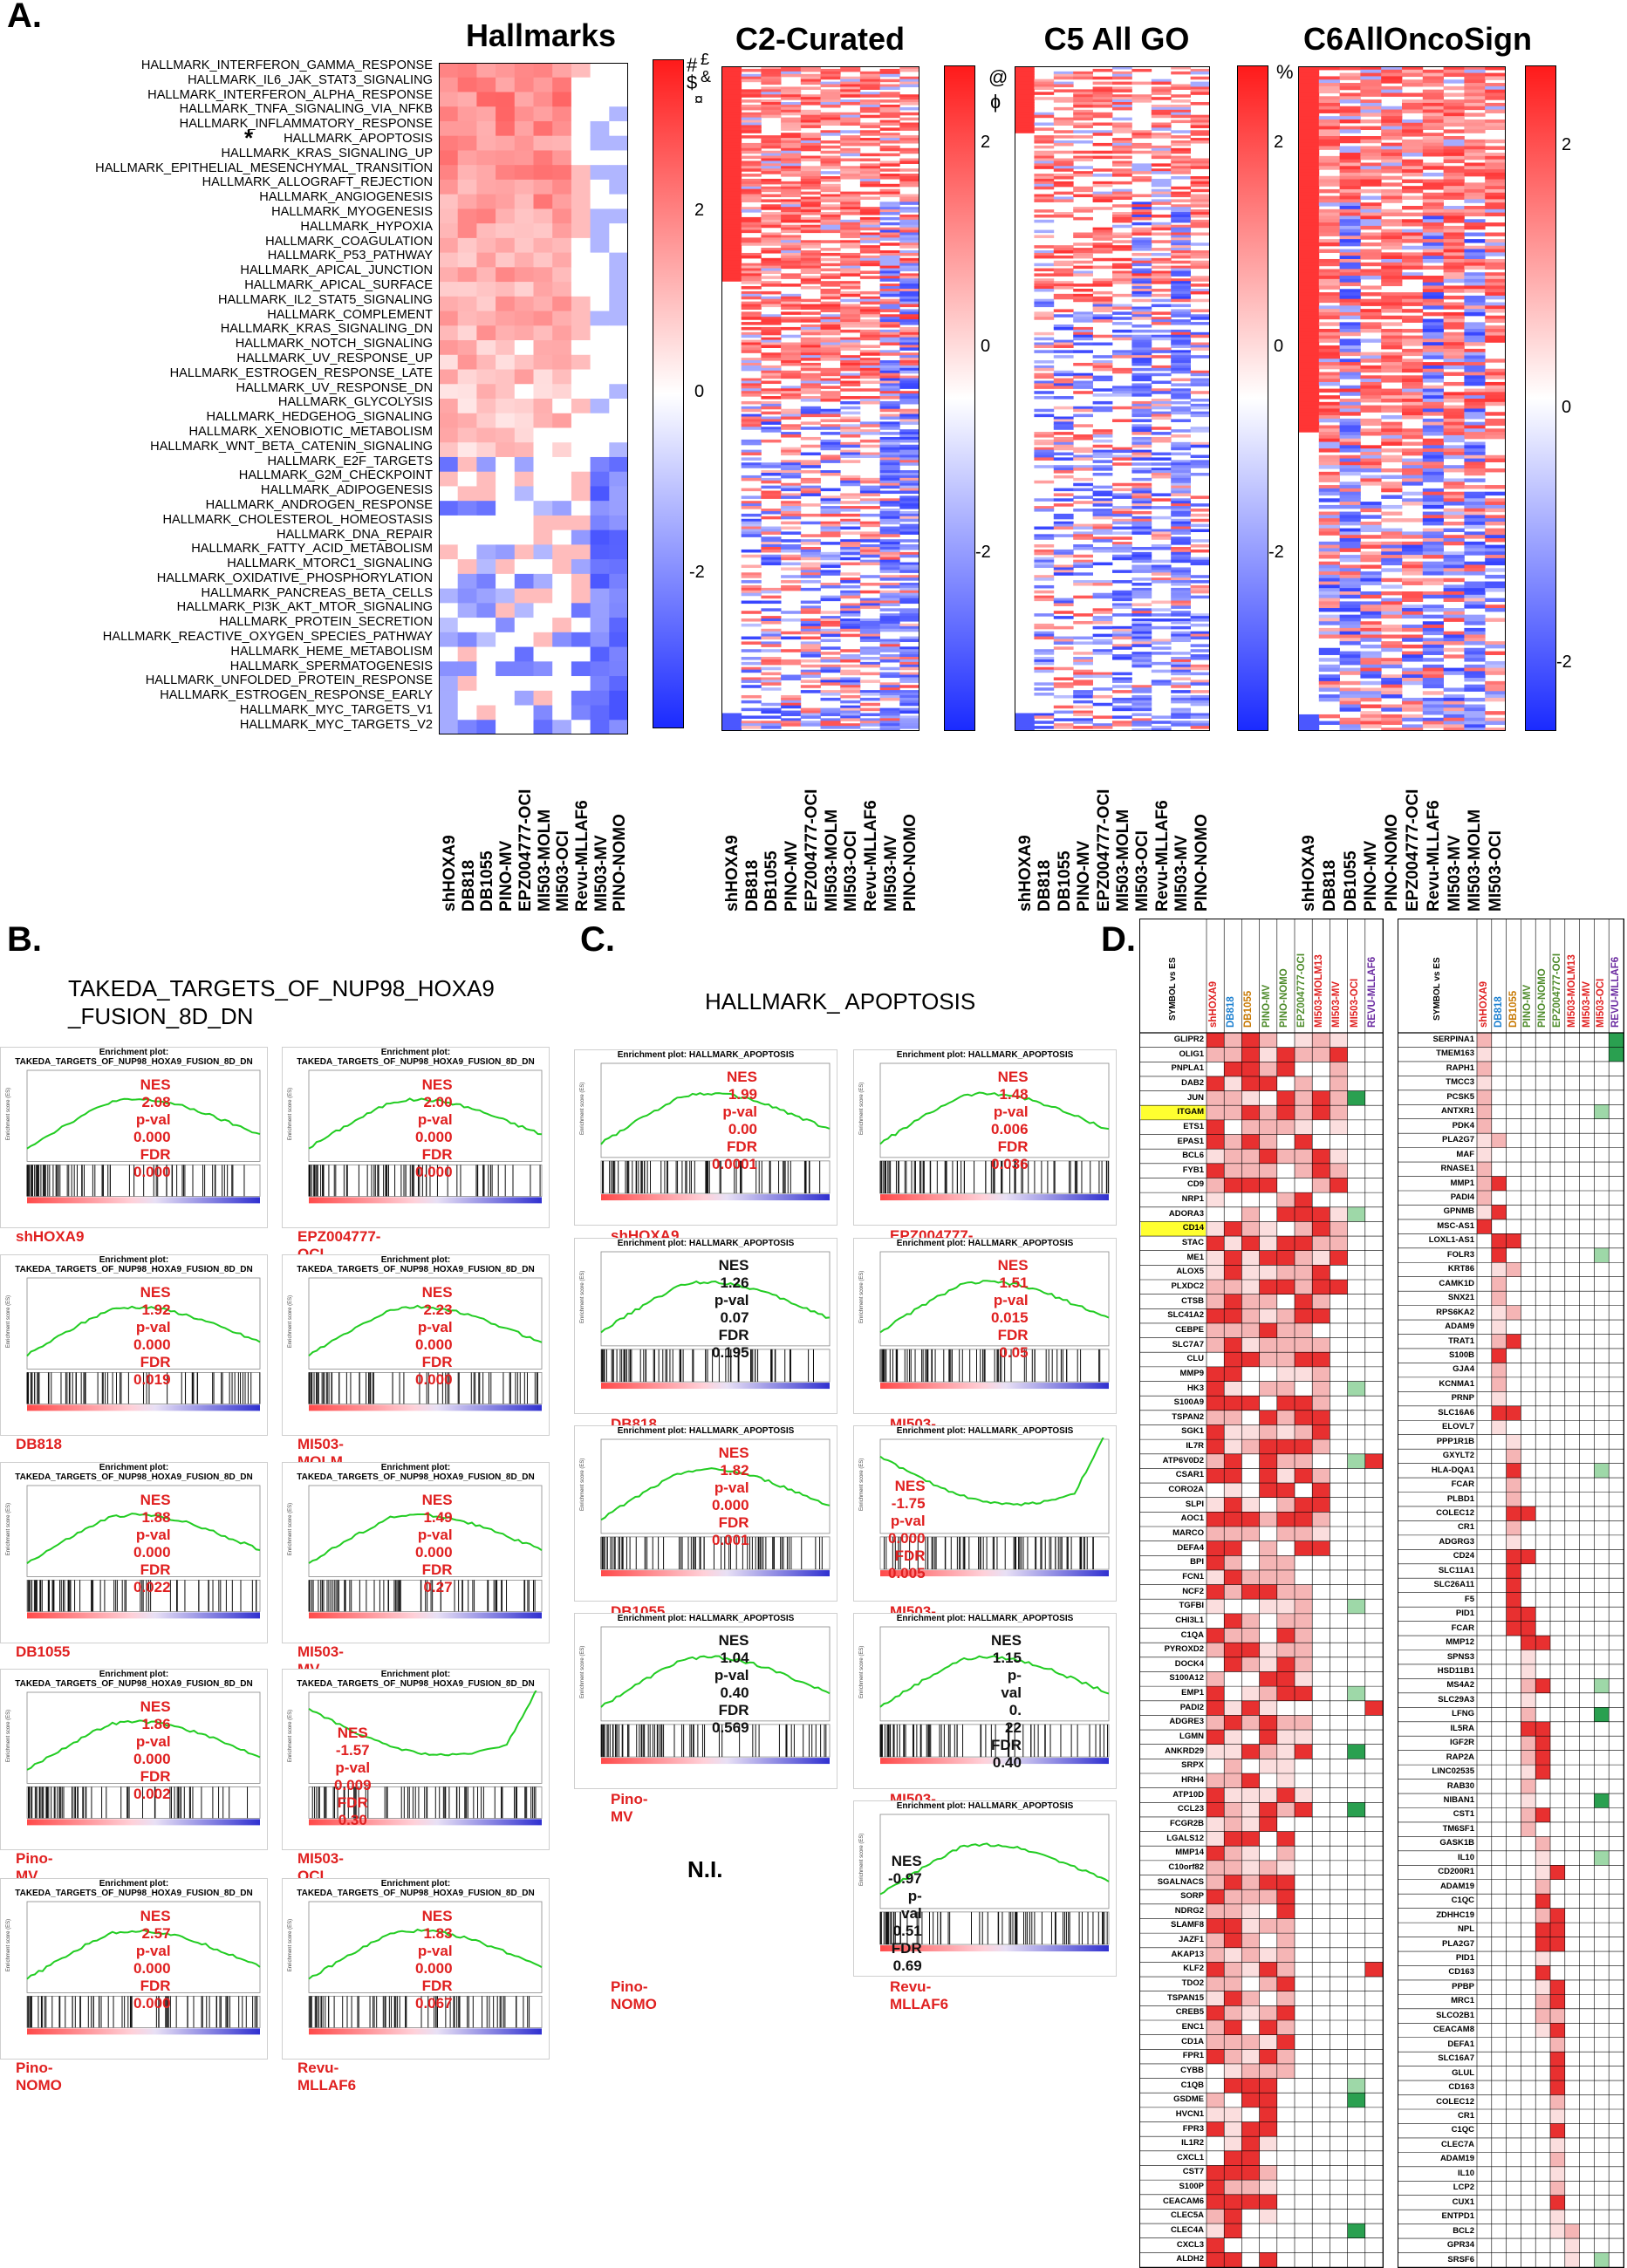 The image size is (1627, 2268). Describe the element at coordinates (152, 1163) in the screenshot. I see `stat-fdr: FDR 0.000` at that location.